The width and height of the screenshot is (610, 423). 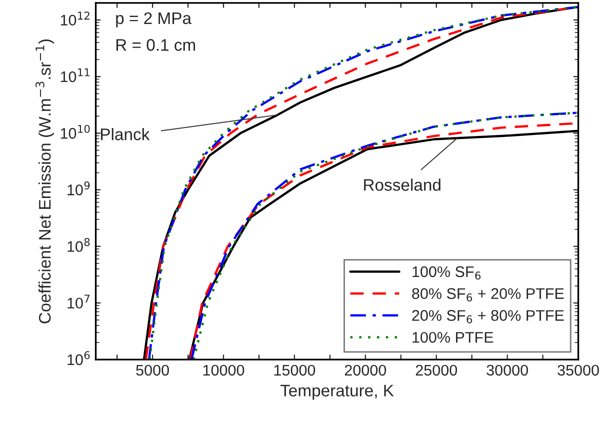 What do you see at coordinates (75, 75) in the screenshot?
I see `y-tick-label: 10$^{11}$` at bounding box center [75, 75].